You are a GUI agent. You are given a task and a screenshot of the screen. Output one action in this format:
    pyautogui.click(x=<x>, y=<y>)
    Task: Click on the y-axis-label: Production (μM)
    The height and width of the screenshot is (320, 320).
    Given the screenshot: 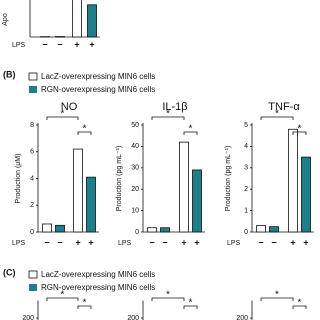 What is the action you would take?
    pyautogui.click(x=18, y=179)
    